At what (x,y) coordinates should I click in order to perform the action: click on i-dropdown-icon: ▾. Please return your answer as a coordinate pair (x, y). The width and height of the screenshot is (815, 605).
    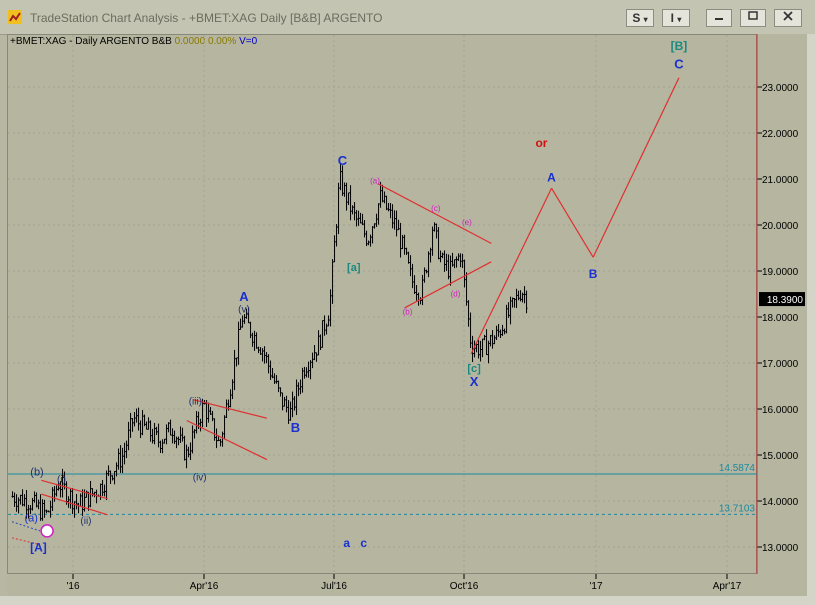
    Looking at the image, I should click on (679, 19).